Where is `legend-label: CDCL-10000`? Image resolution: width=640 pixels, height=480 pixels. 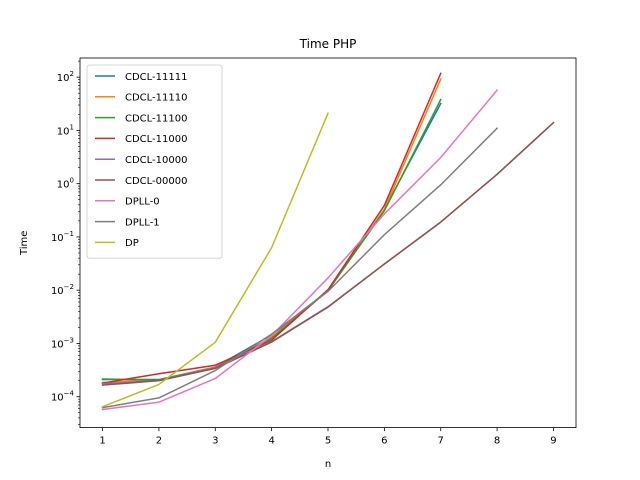
legend-label: CDCL-10000 is located at coordinates (156, 160).